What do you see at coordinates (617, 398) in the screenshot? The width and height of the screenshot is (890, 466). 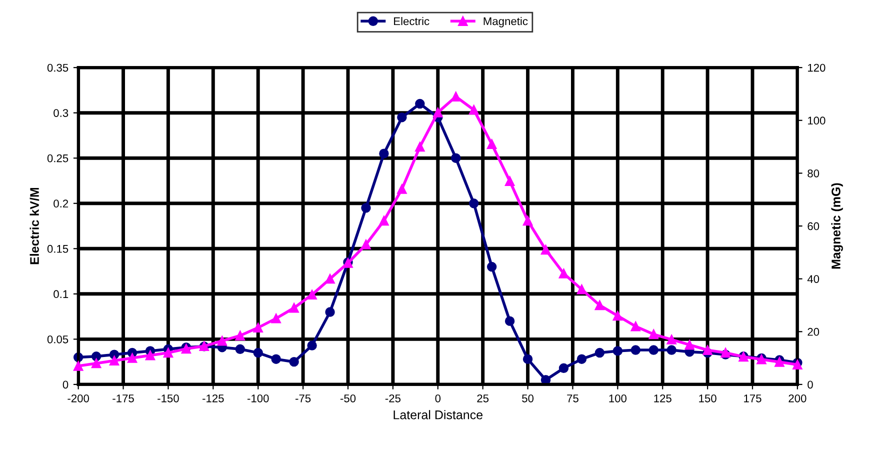 I see `x-tick-label: 100` at bounding box center [617, 398].